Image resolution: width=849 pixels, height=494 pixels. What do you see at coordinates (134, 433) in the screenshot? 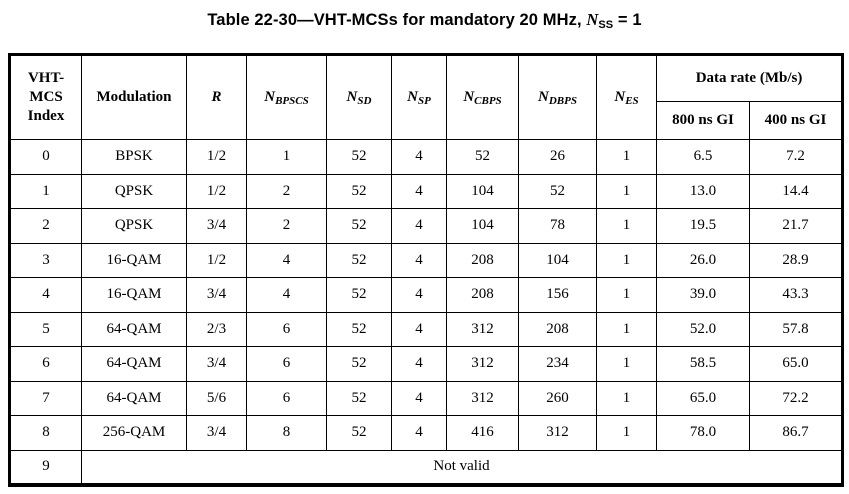
I see `table-cell: 256-QAM` at bounding box center [134, 433].